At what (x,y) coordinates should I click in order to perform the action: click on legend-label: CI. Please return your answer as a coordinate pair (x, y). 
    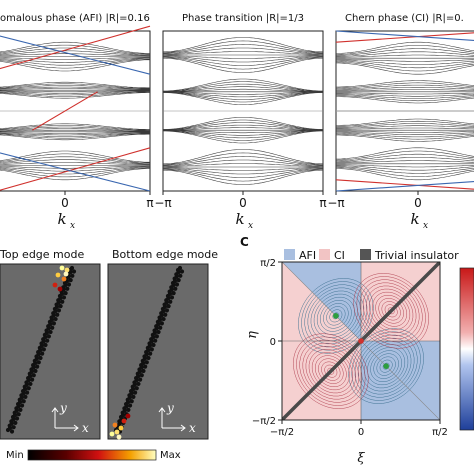
    Looking at the image, I should click on (339, 255).